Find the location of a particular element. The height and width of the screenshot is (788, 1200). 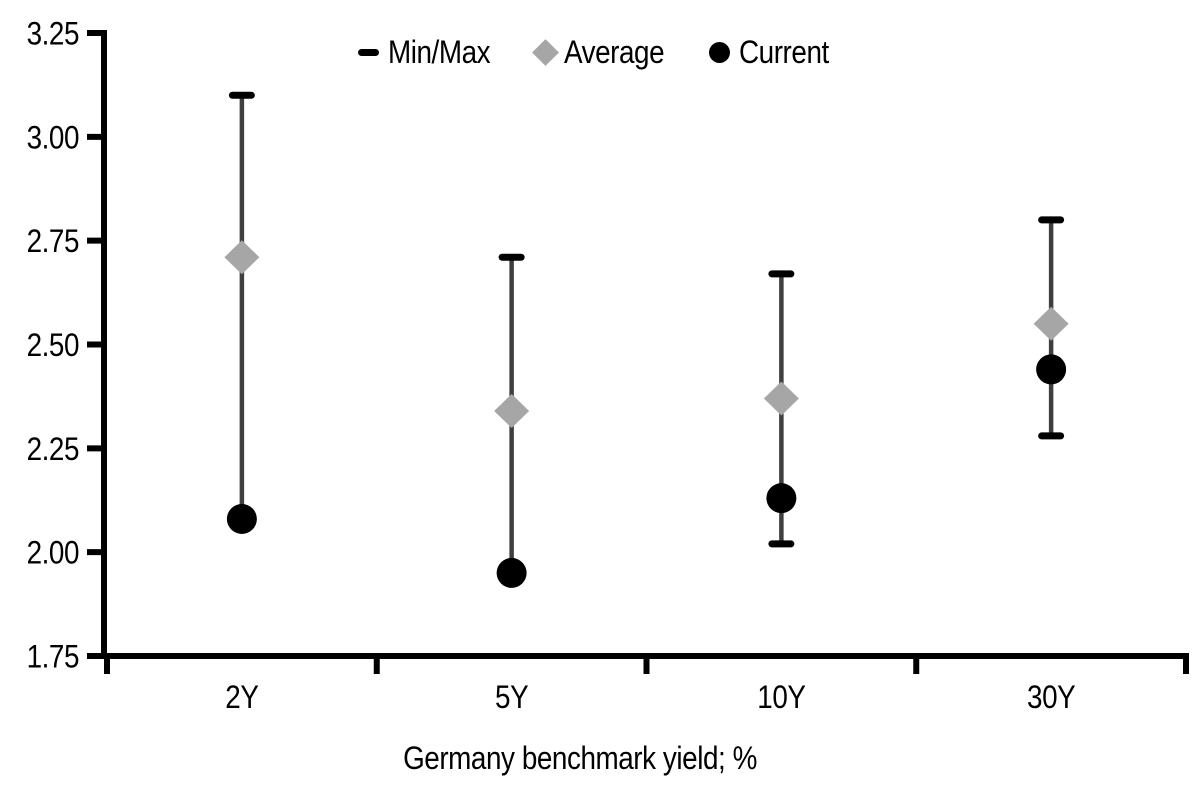

y-tick-label: 2.50 is located at coordinates (53, 345).